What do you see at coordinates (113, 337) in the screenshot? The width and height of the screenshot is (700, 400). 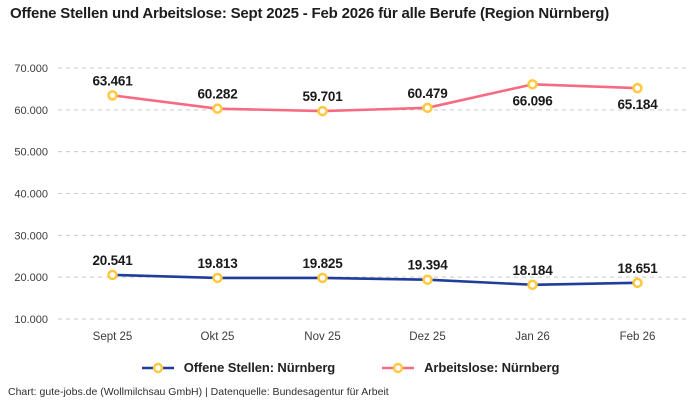 I see `x-axis-tick-label: Sept 25` at bounding box center [113, 337].